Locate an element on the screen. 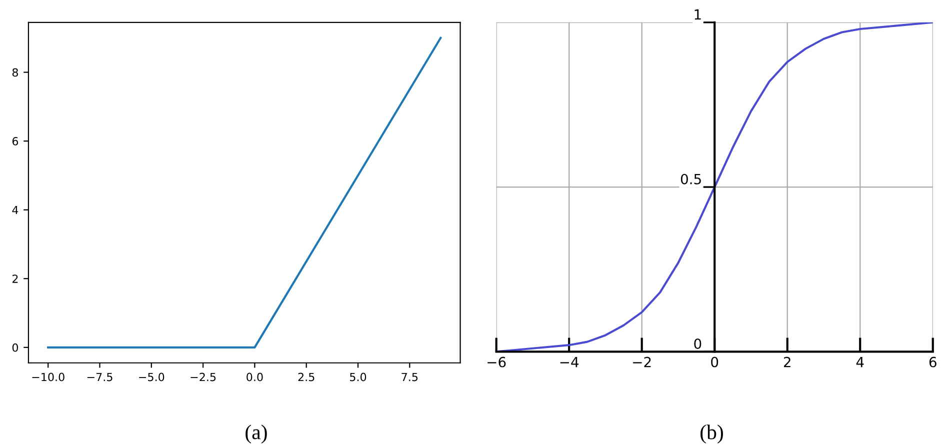  x-tick-label: 5.0 is located at coordinates (358, 377).